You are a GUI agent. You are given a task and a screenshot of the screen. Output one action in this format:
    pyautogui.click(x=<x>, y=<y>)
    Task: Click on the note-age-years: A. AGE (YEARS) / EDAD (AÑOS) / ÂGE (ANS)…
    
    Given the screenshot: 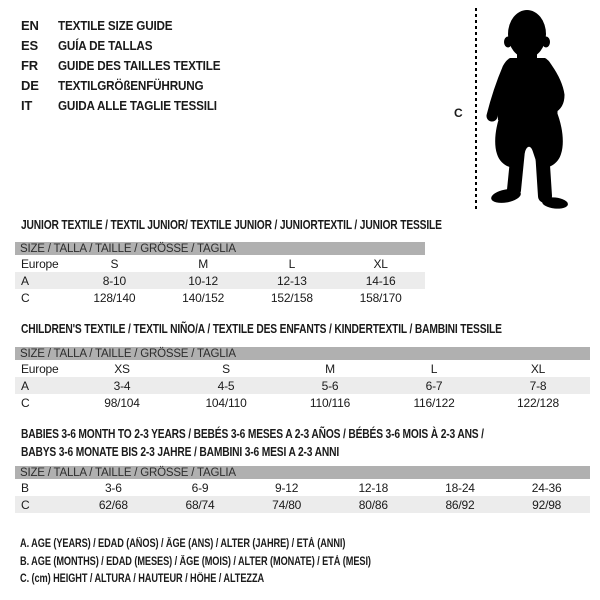 What is the action you would take?
    pyautogui.click(x=183, y=544)
    